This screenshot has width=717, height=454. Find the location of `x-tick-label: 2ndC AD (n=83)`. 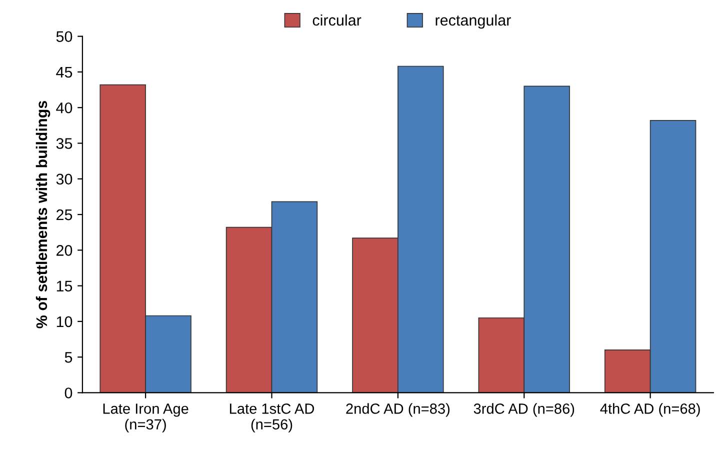

x-tick-label: 2ndC AD (n=83) is located at coordinates (398, 410).